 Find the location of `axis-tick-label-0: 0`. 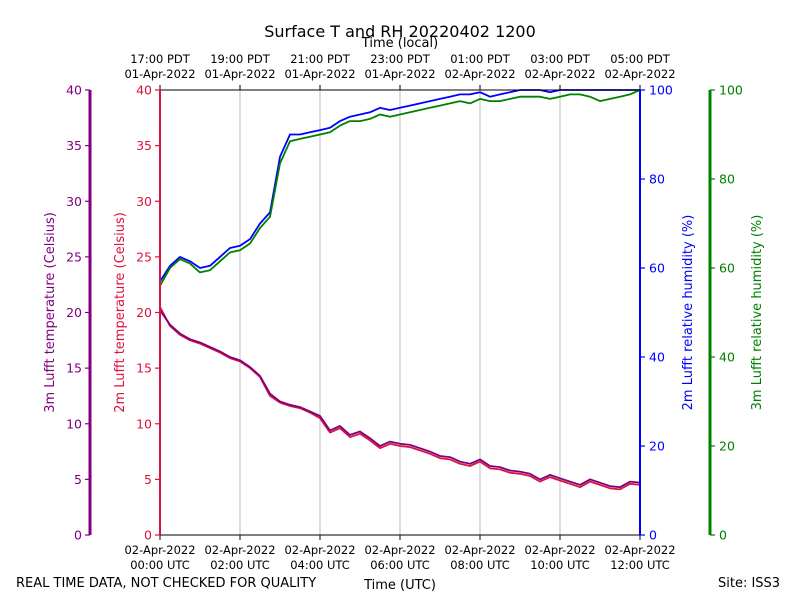

axis-tick-label-0: 0 is located at coordinates (78, 535).